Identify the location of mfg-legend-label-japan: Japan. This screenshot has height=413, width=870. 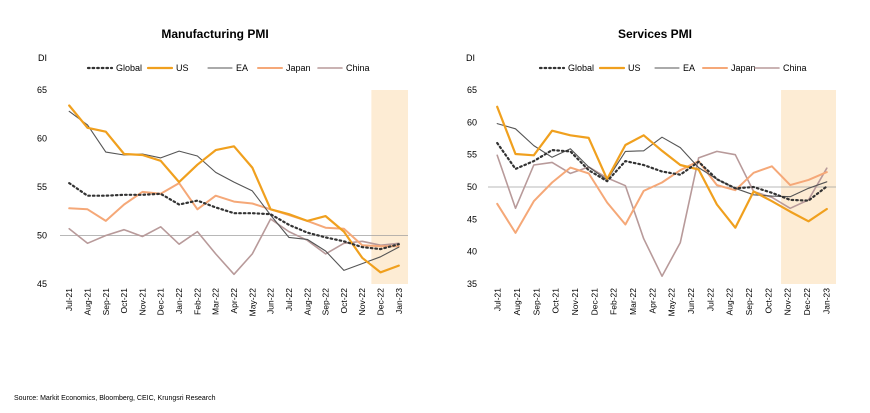
(298, 68).